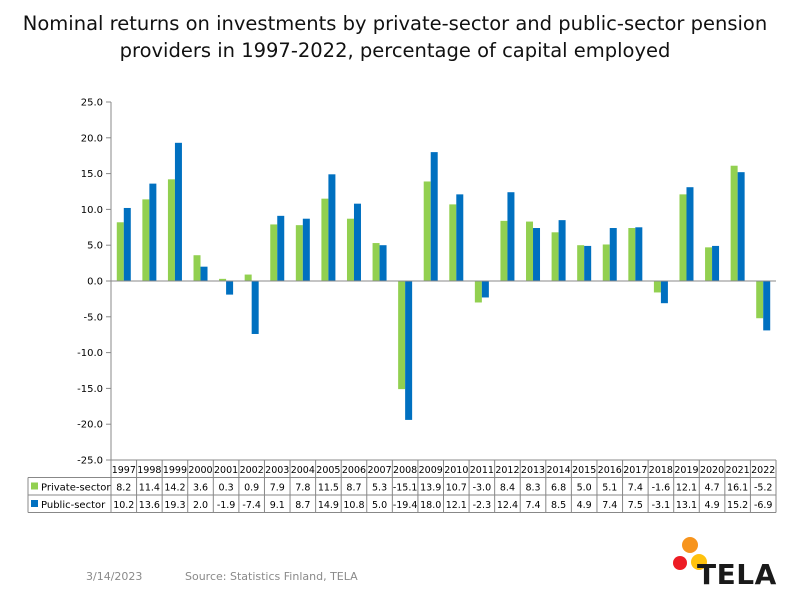 The image size is (790, 601). I want to click on bar-public-2009, so click(434, 216).